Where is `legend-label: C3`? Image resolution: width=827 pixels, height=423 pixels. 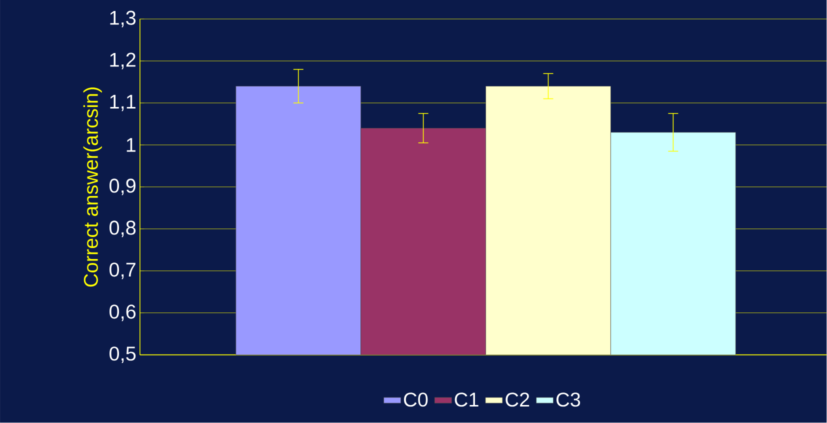 legend-label: C3 is located at coordinates (568, 399).